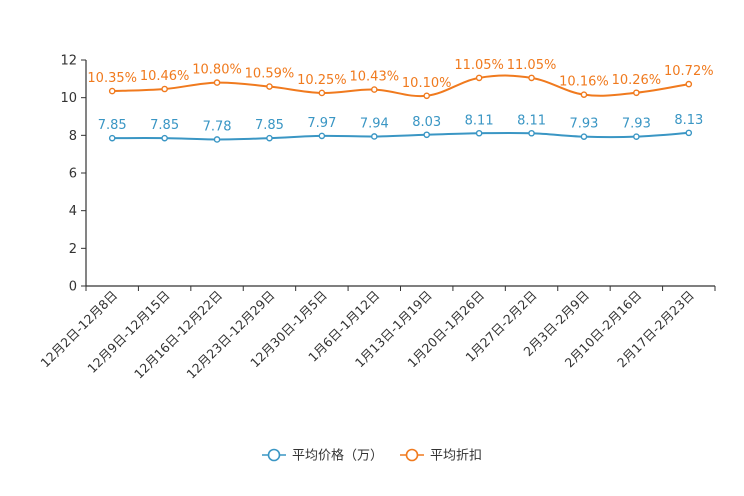 Image resolution: width=744 pixels, height=496 pixels. Describe the element at coordinates (321, 123) in the screenshot. I see `data-label: 7.97` at that location.